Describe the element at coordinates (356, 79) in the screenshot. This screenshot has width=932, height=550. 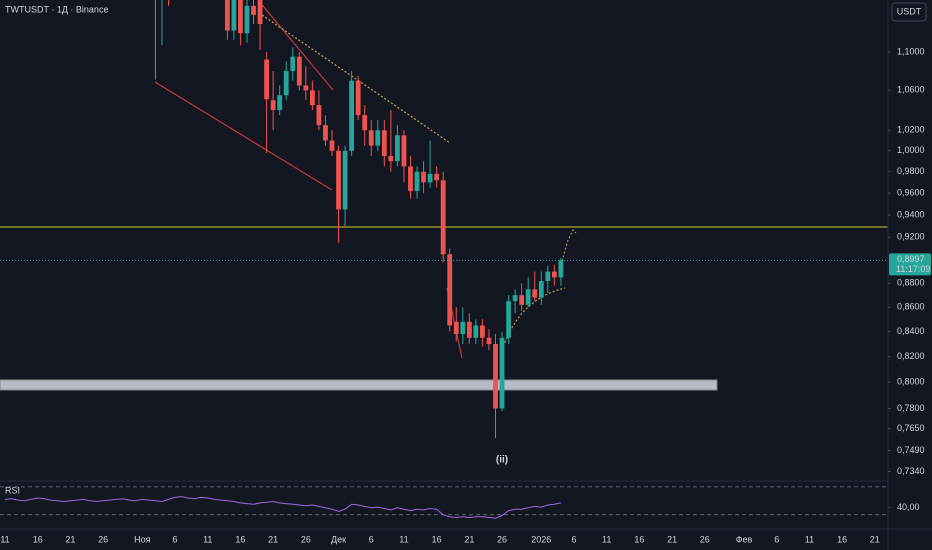
I see `trend-line` at that location.